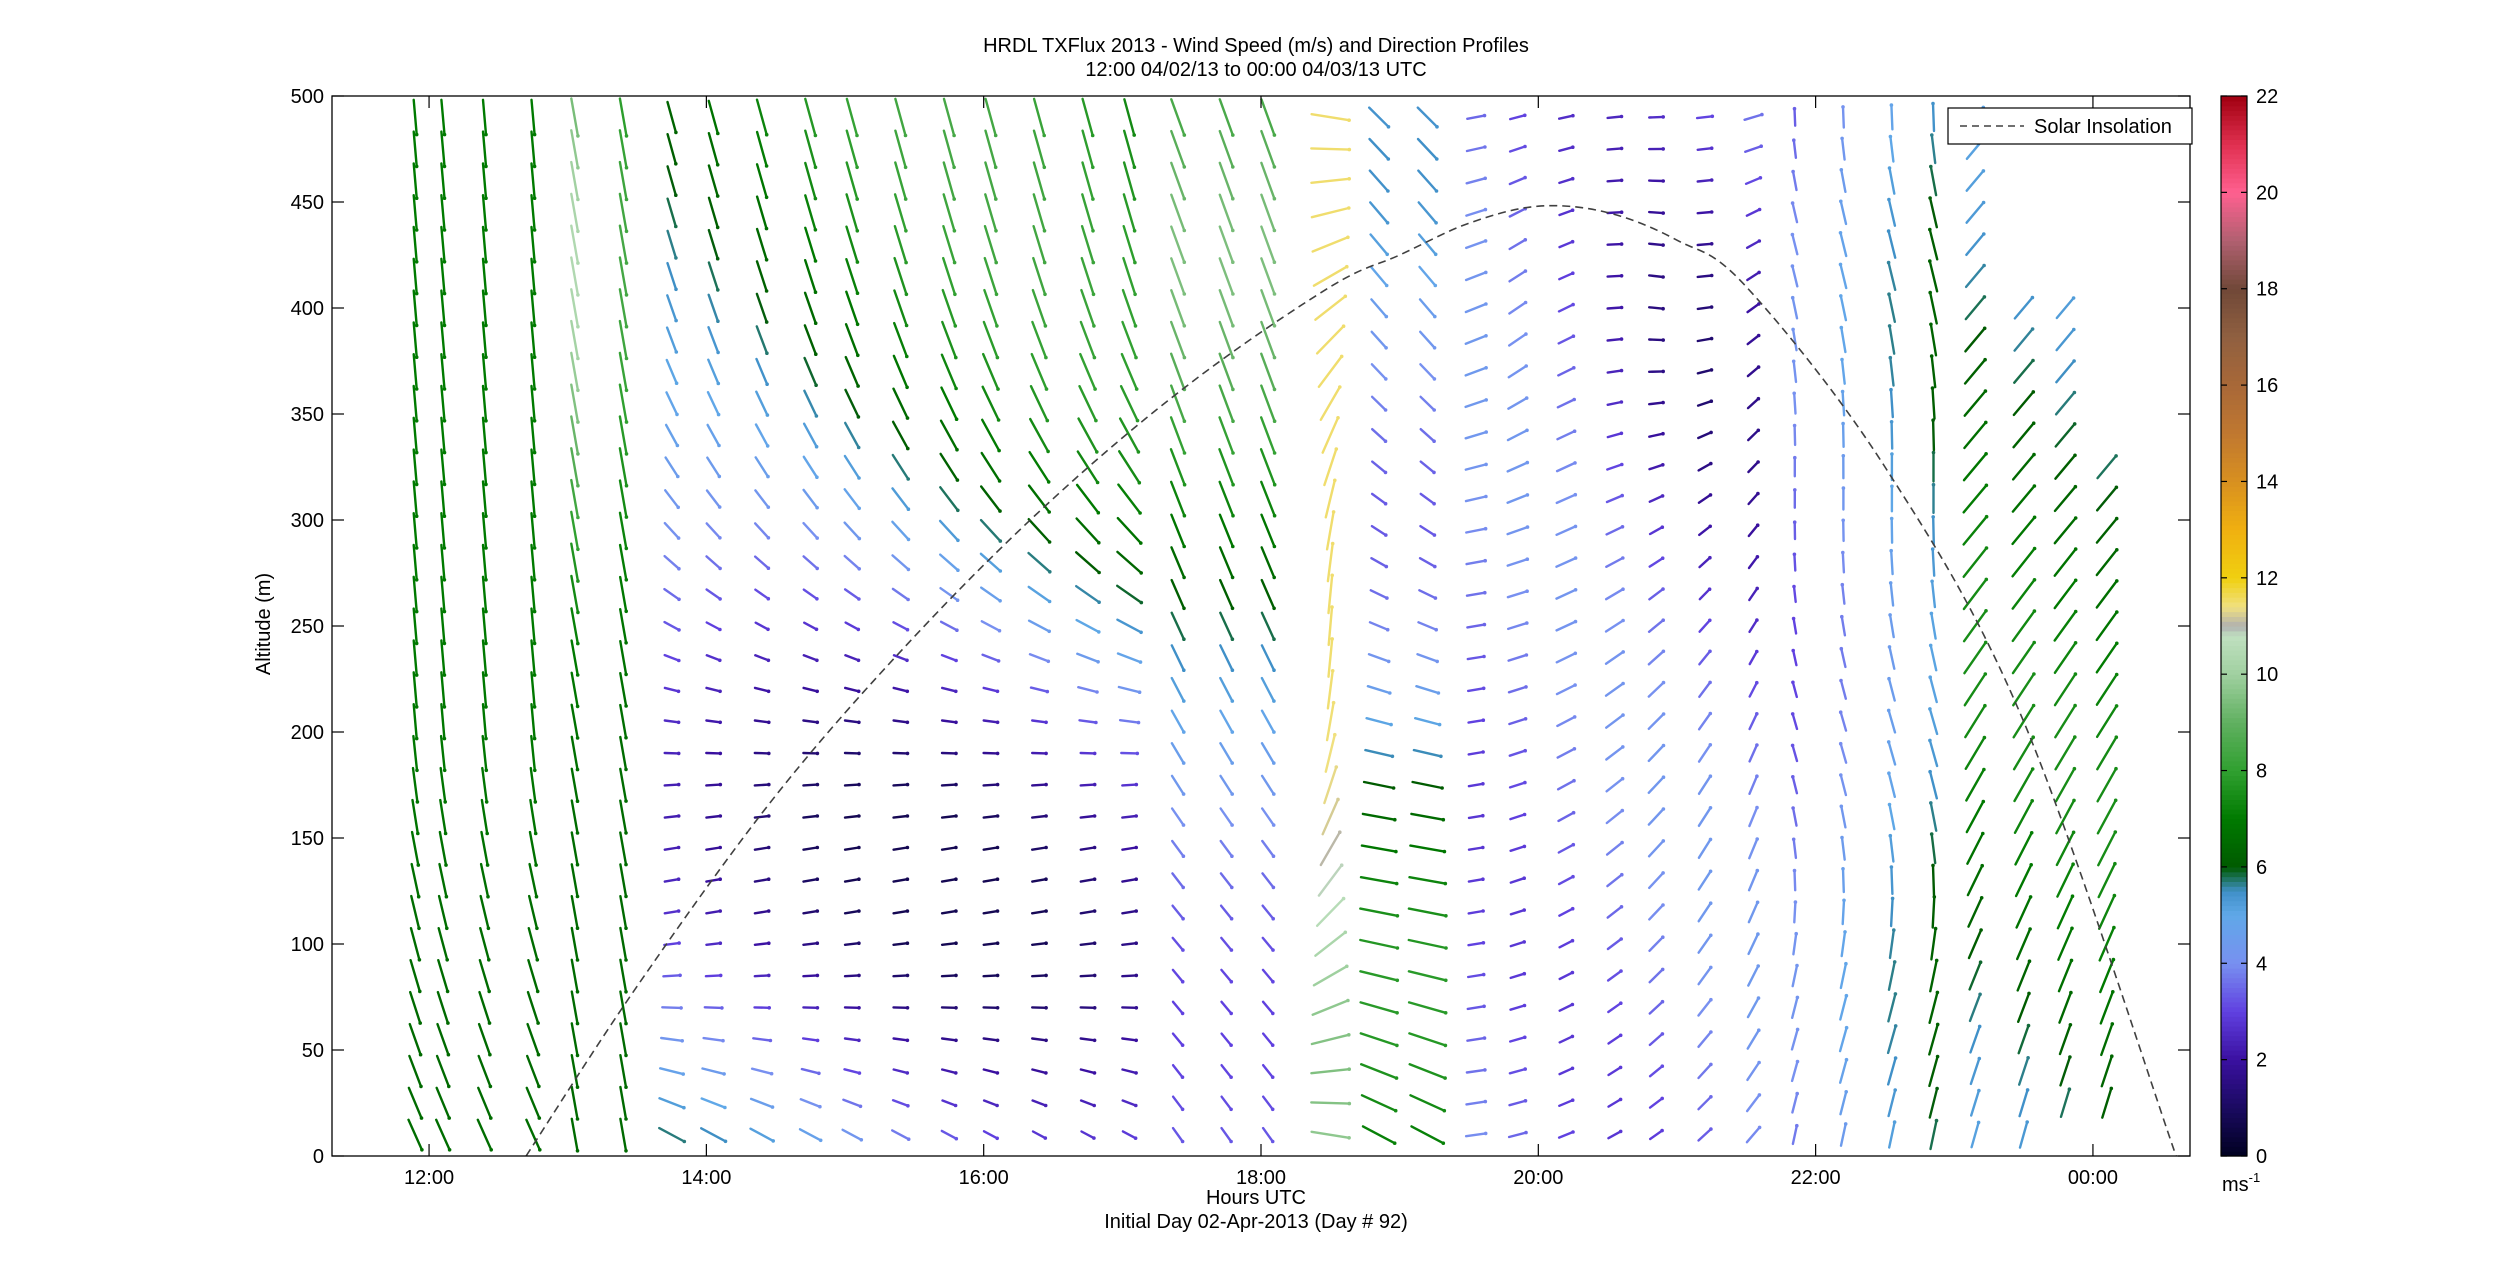 The height and width of the screenshot is (1282, 2515). I want to click on legend: Solar Insolation, so click(2070, 126).